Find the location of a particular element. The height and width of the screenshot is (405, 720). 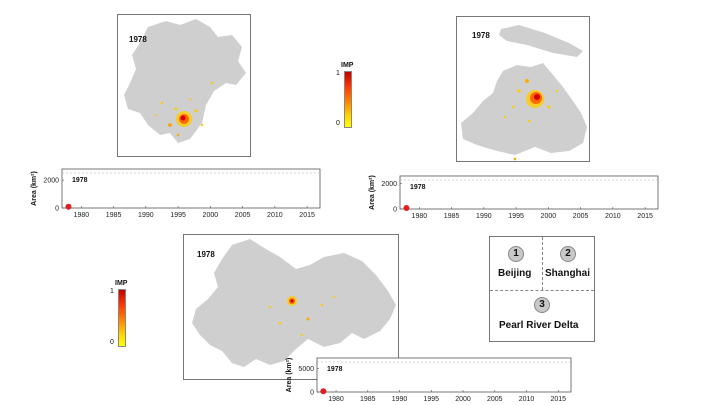

y-tick-label: 5000 is located at coordinates (306, 369).